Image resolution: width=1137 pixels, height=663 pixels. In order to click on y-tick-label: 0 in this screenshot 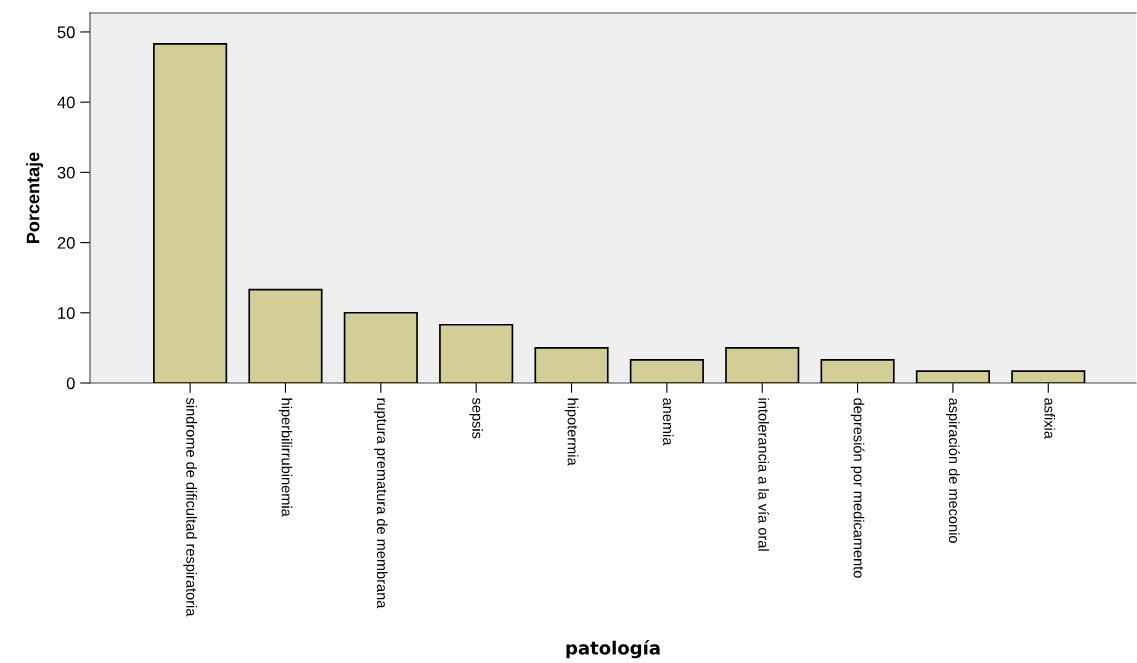, I will do `click(70, 383)`.